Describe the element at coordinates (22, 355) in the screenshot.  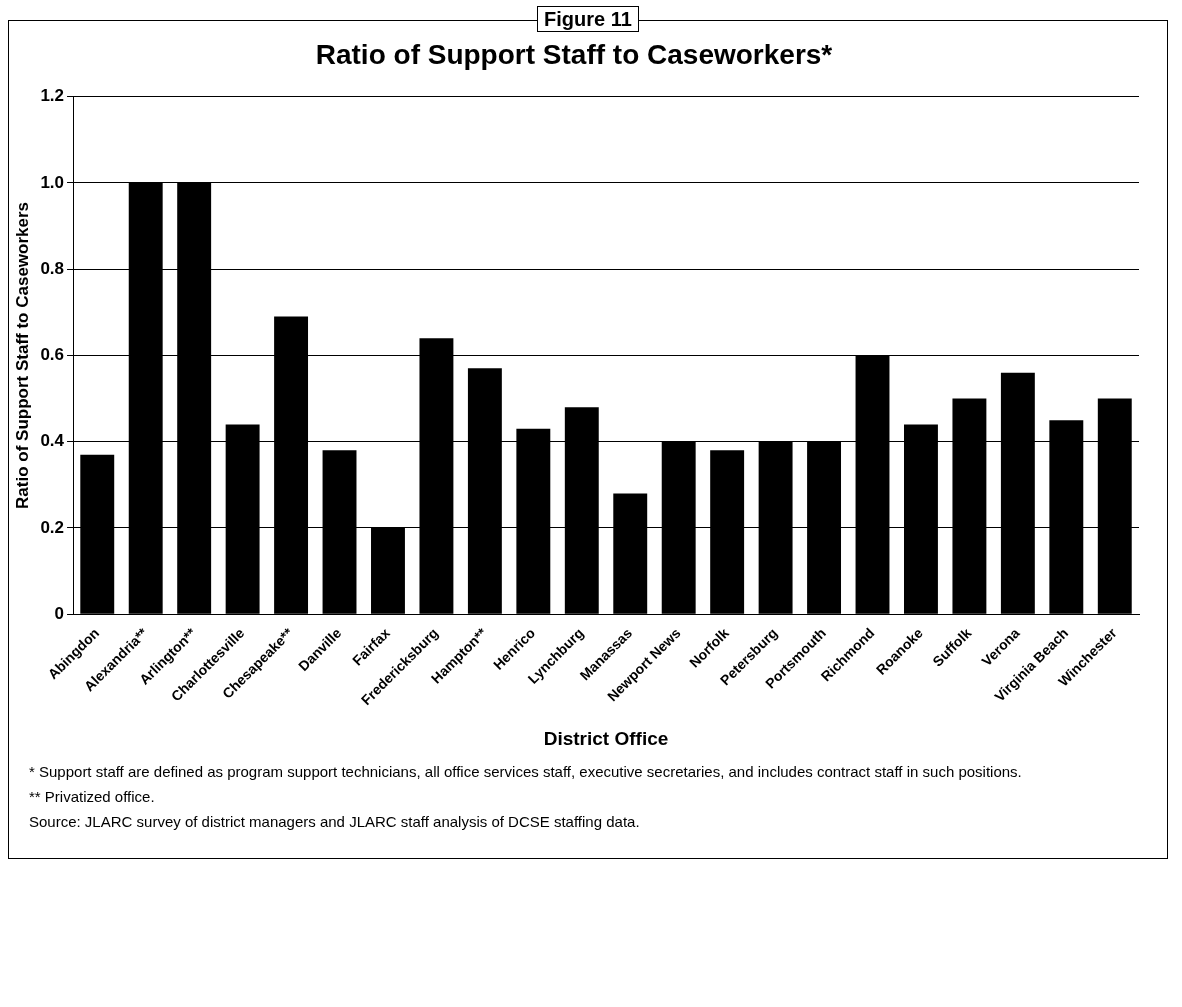
I see `y-axis-title: Ratio of Support Staff to Caseworkers` at that location.